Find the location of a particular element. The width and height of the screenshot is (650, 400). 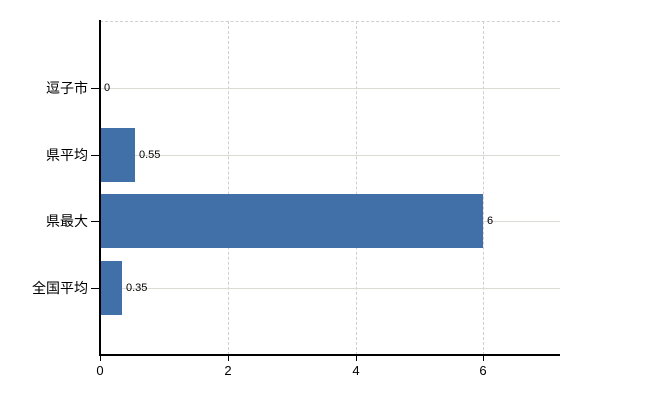

bar-value-label: 0.35 is located at coordinates (137, 288).